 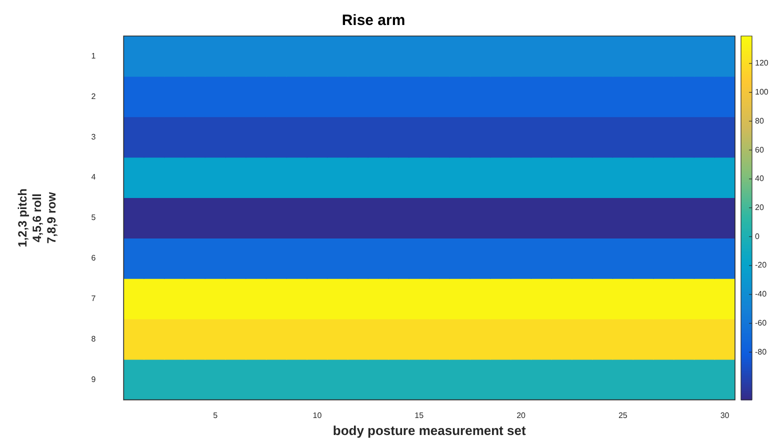 What do you see at coordinates (761, 265) in the screenshot?
I see `color-bar-label: -20` at bounding box center [761, 265].